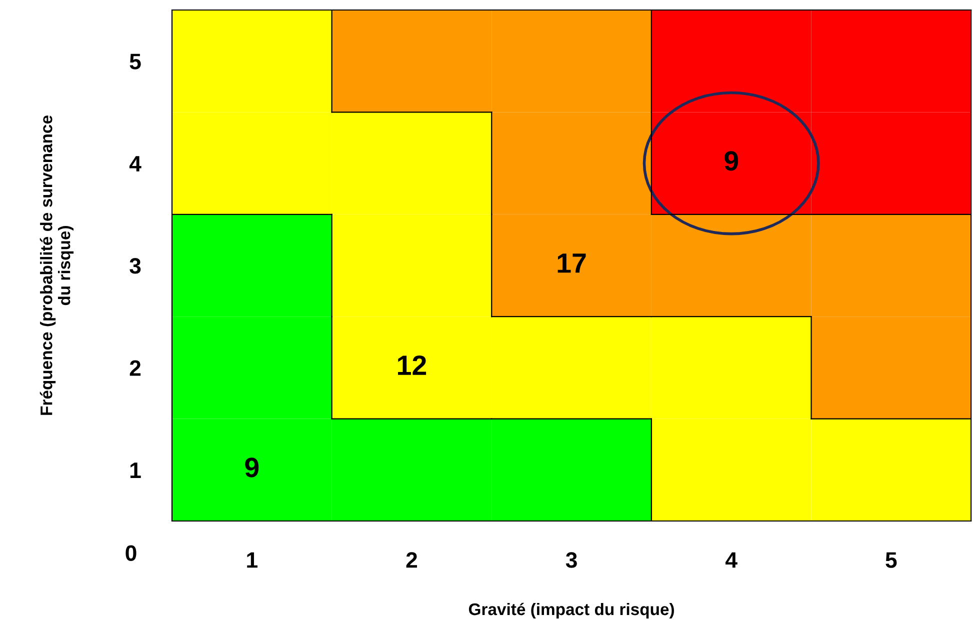  Describe the element at coordinates (135, 266) in the screenshot. I see `y-tick-label: 3` at that location.